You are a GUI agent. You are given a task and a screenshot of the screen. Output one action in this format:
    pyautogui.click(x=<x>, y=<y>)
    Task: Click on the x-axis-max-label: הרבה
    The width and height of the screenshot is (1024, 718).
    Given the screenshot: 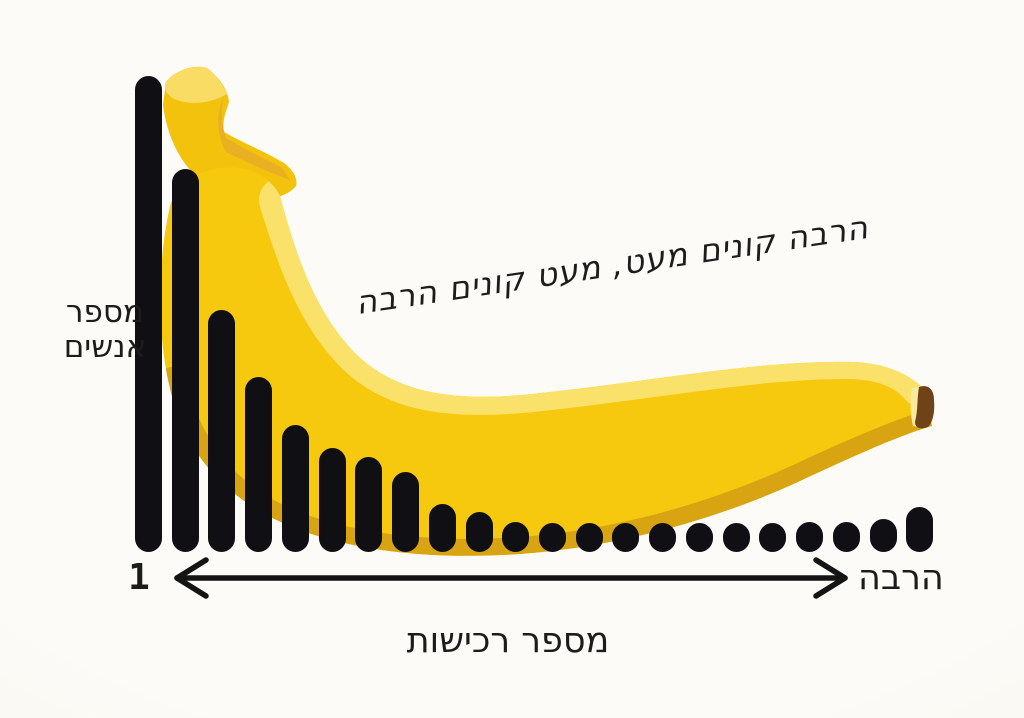 What is the action you would take?
    pyautogui.click(x=901, y=578)
    